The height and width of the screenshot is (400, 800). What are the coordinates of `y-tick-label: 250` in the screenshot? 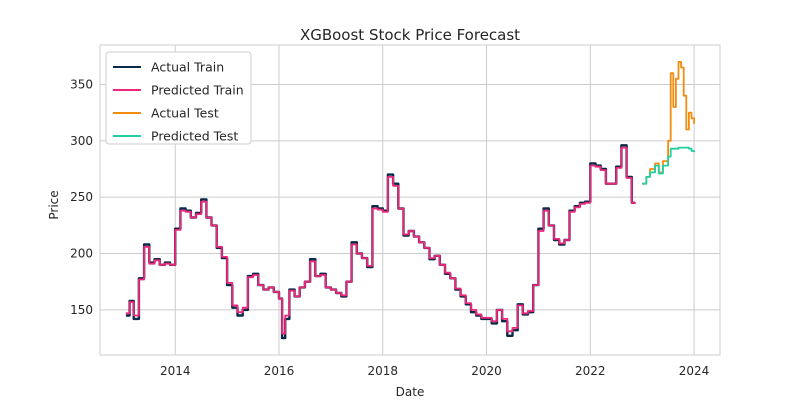 It's located at (81, 197).